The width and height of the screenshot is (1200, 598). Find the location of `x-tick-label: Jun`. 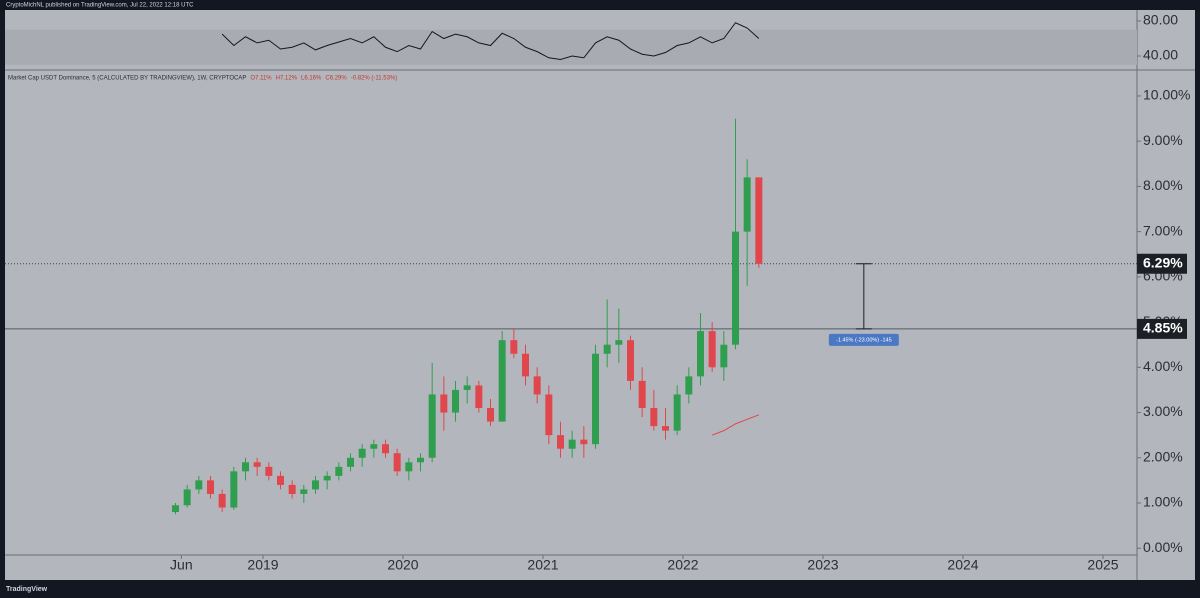

x-tick-label: Jun is located at coordinates (181, 565).